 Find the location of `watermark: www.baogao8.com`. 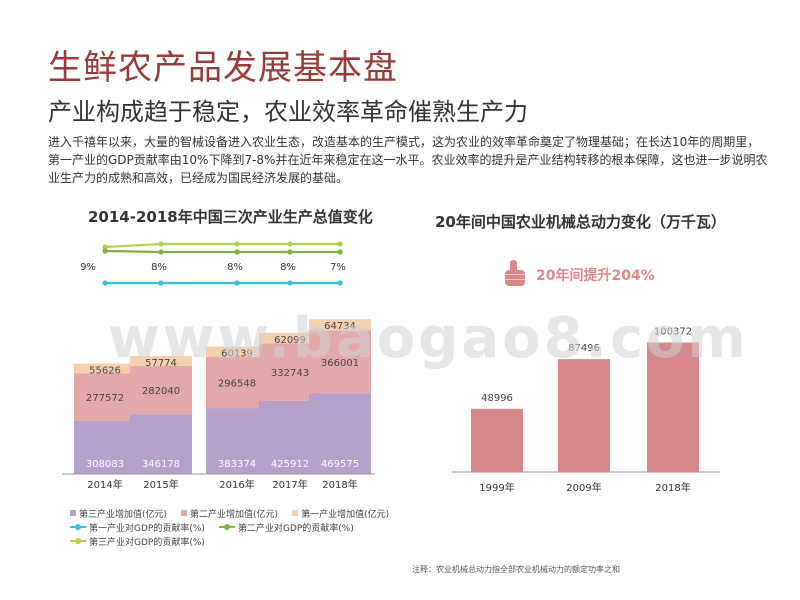

watermark: www.baogao8.com is located at coordinates (428, 338).